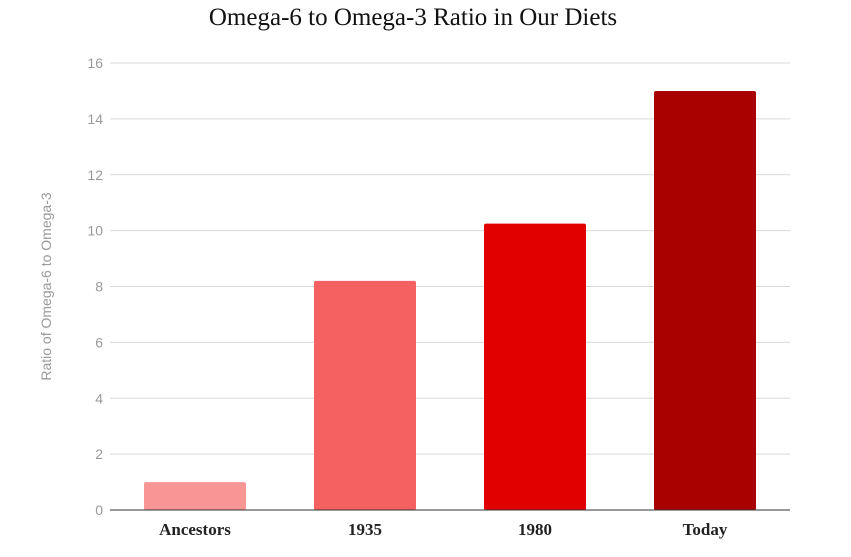 The width and height of the screenshot is (851, 557). Describe the element at coordinates (195, 496) in the screenshot. I see `bar-ancestors` at that location.